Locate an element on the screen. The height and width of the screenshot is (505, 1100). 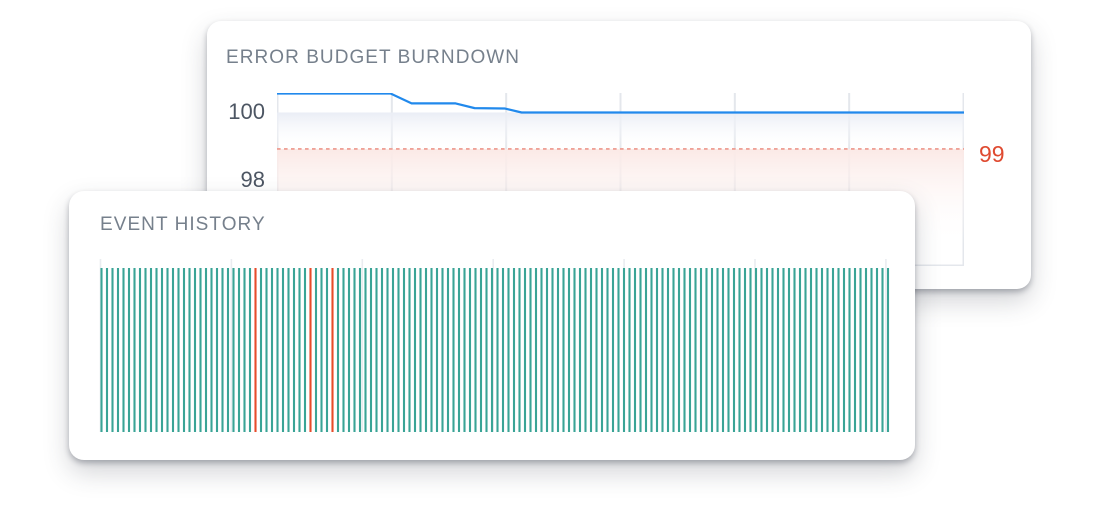
event-card-title: EVENT HISTORY is located at coordinates (183, 224).